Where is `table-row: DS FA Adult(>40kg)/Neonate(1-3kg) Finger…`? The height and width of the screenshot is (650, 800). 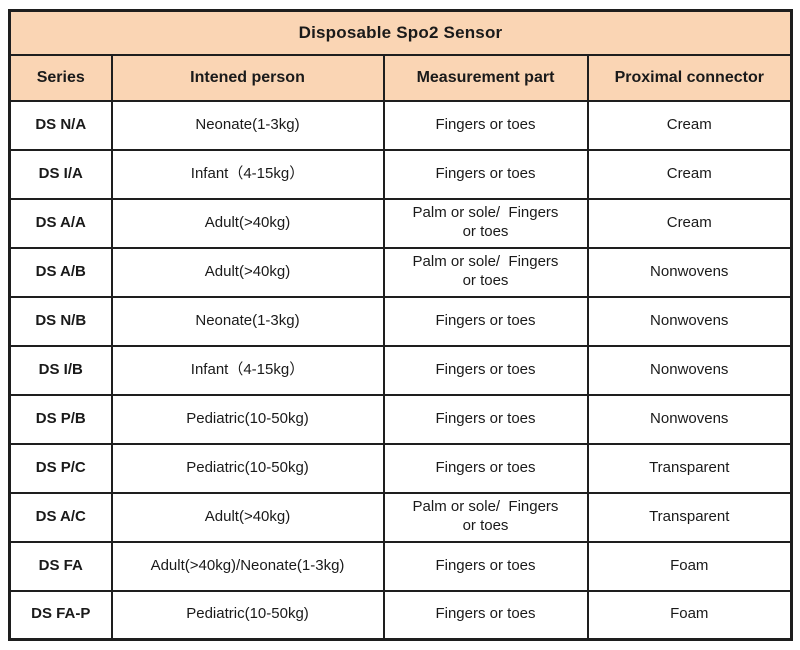
table-row: DS FA Adult(>40kg)/Neonate(1-3kg) Finger… is located at coordinates (400, 566).